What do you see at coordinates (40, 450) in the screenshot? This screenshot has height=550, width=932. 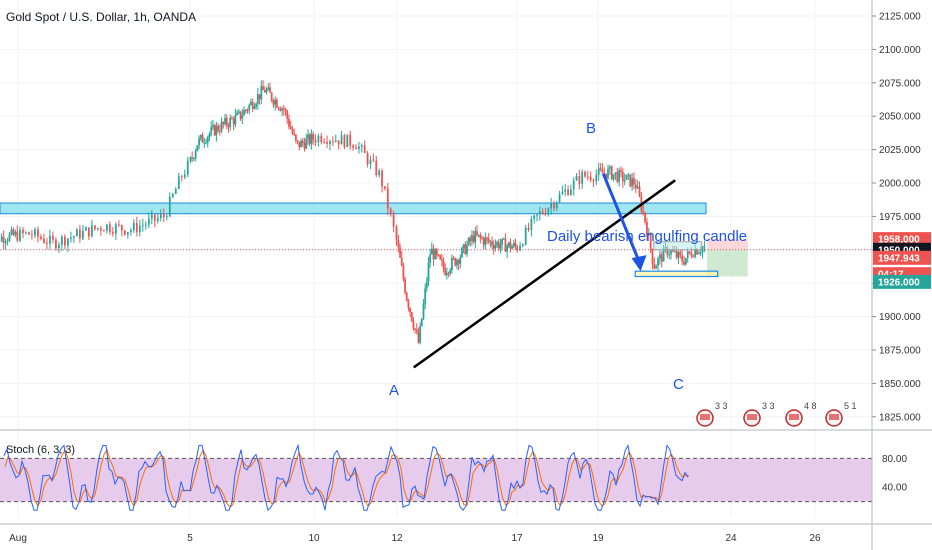 I see `stoch-label: Stoch (6, 3, 3)` at bounding box center [40, 450].